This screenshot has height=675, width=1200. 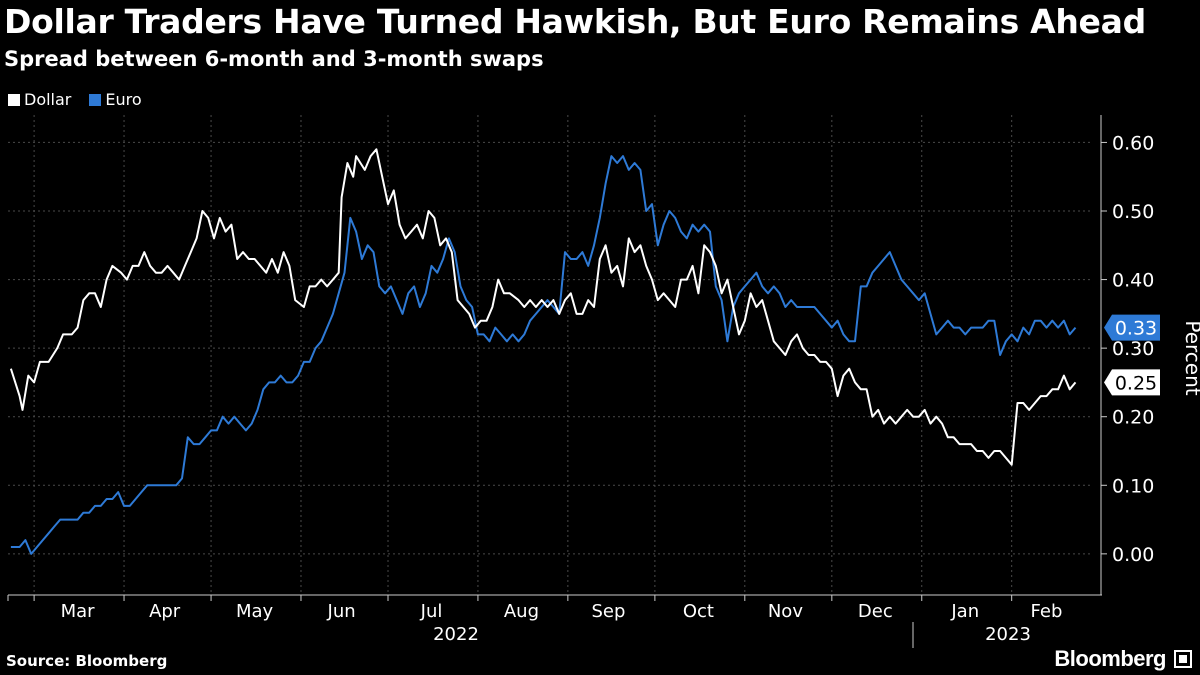 I want to click on last-value-tag-dollar, so click(x=1132, y=382).